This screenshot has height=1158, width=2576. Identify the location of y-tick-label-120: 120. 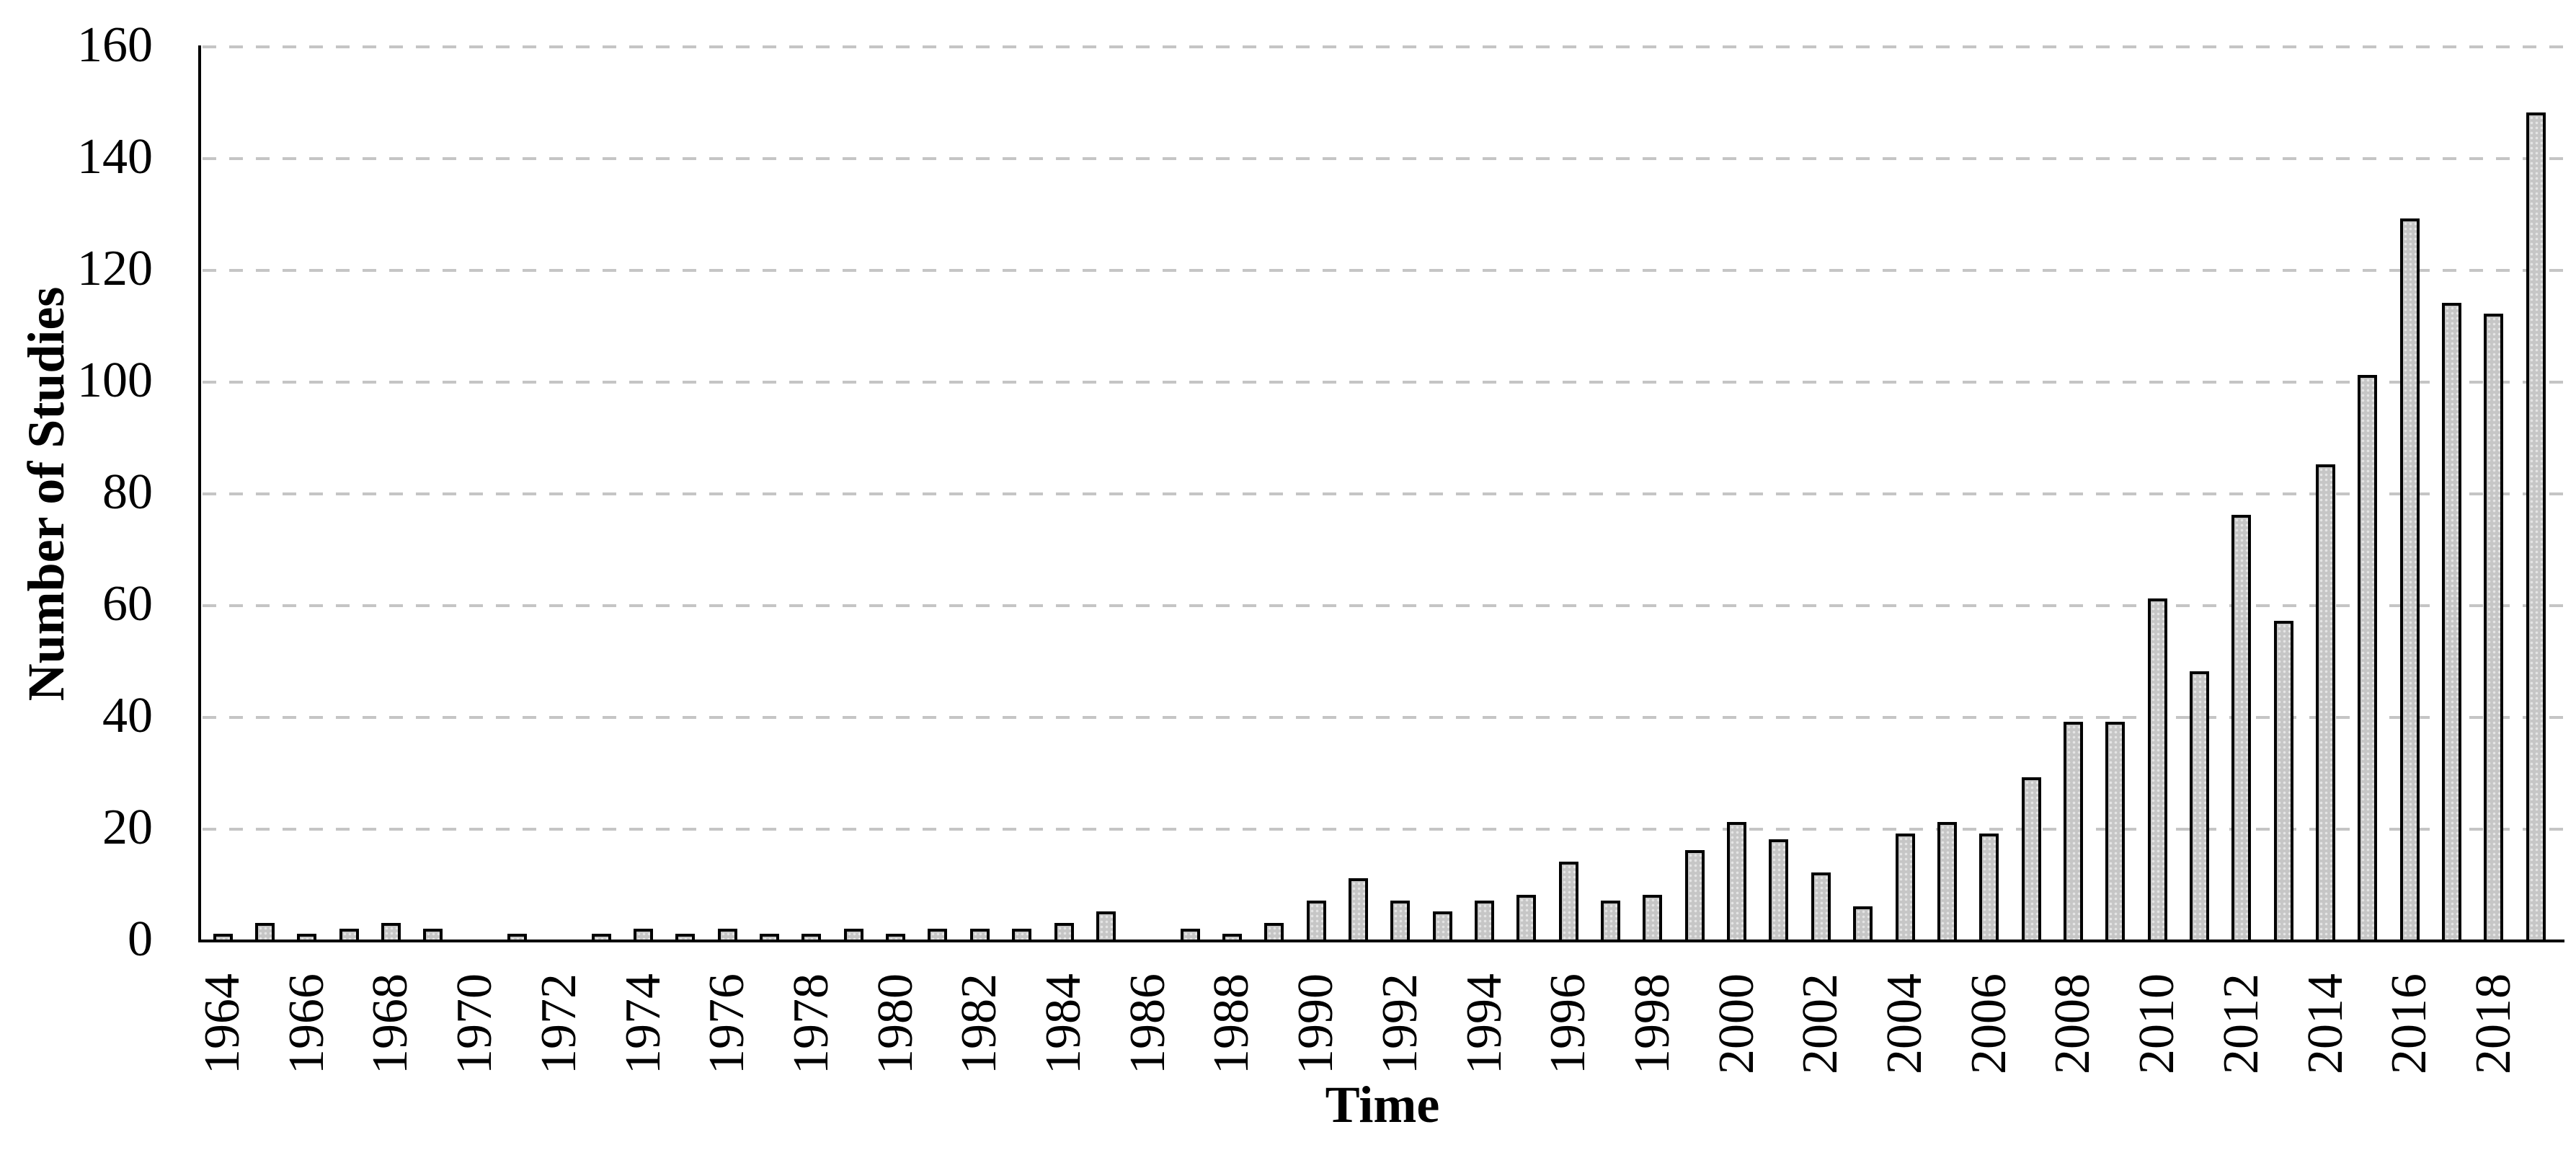
(115, 268).